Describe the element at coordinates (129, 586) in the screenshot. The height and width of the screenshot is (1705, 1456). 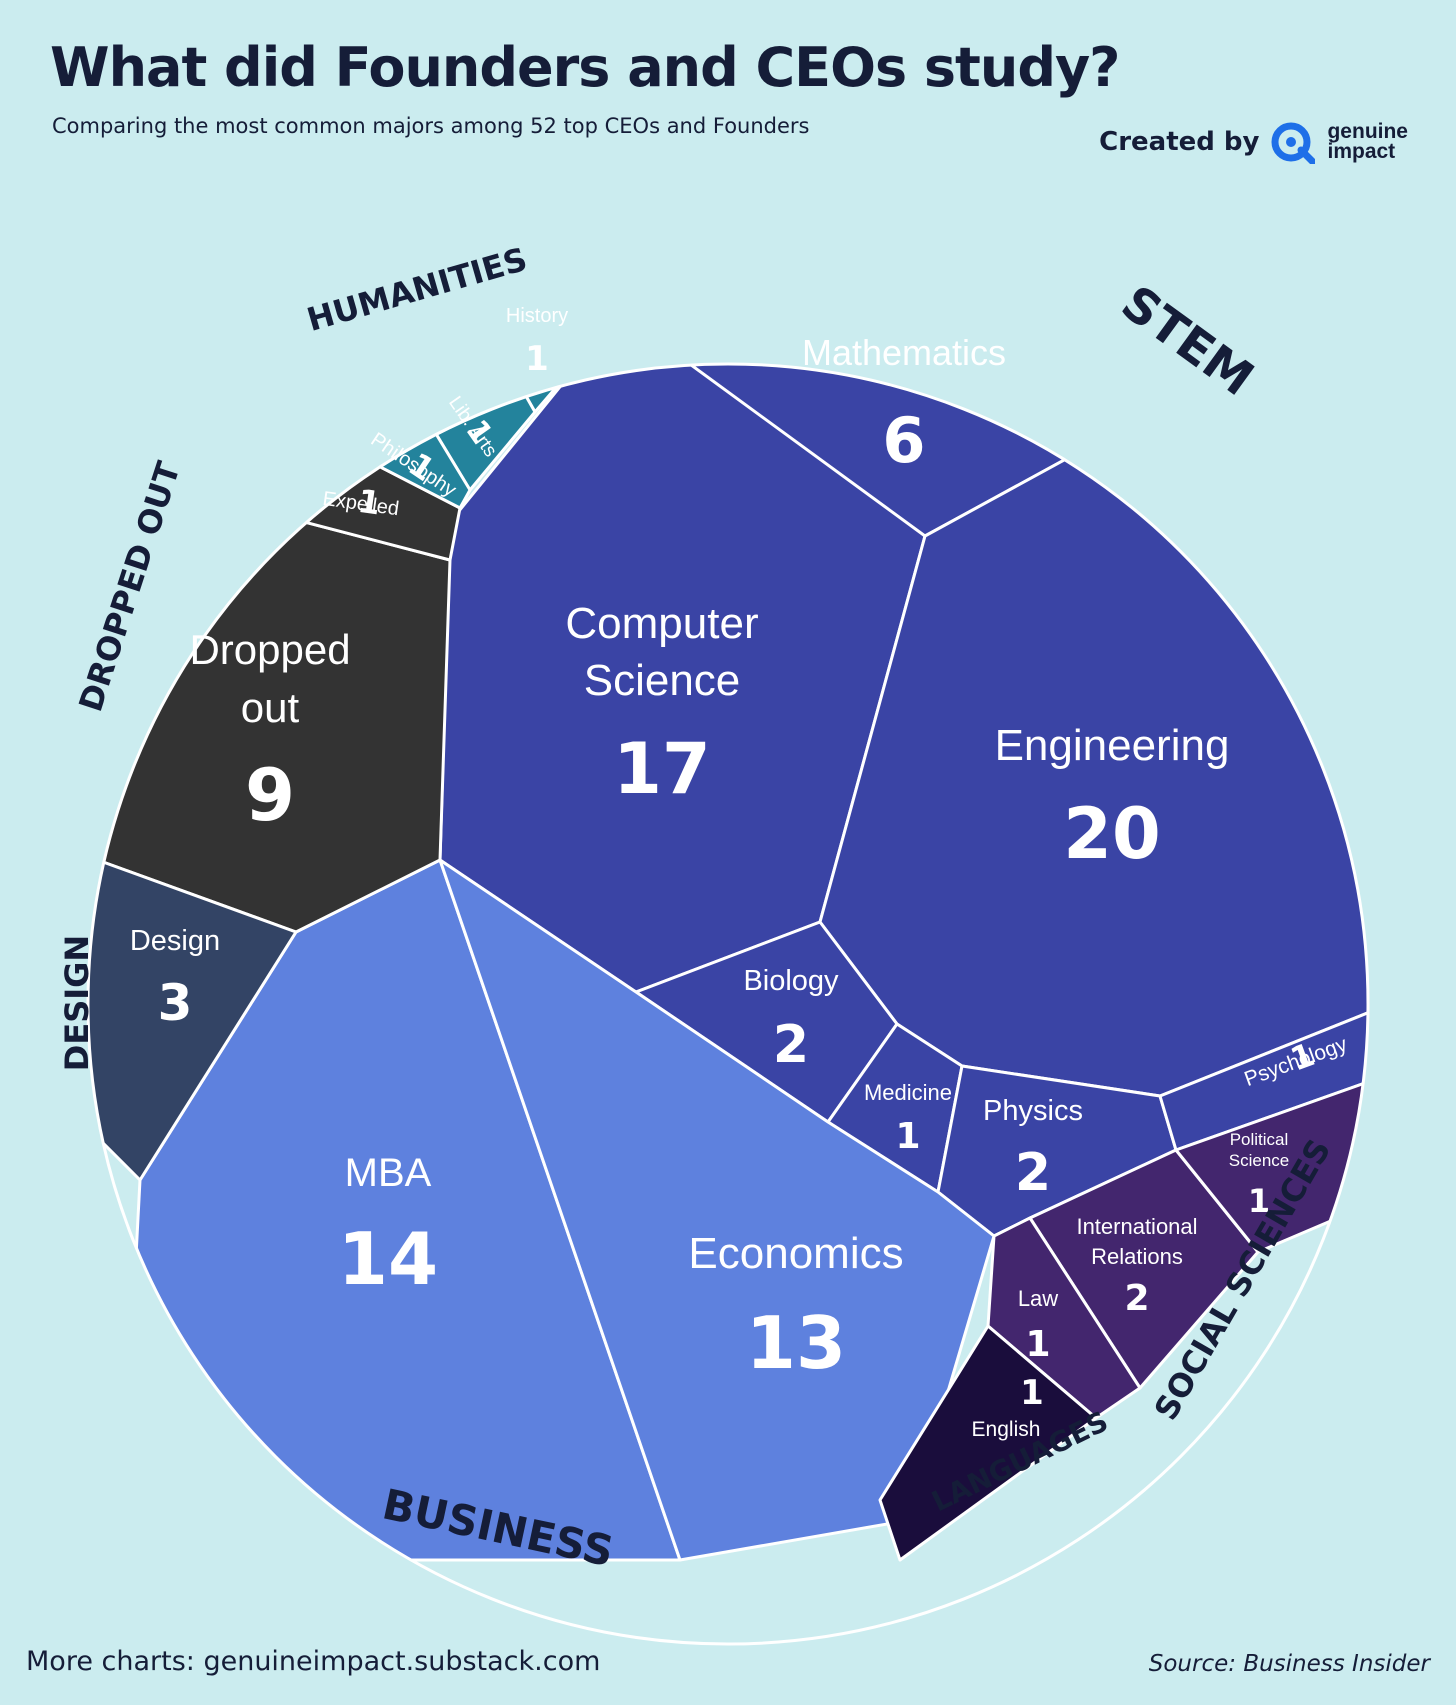
I see `group-label-dropped-out: DROPPED OUT` at that location.